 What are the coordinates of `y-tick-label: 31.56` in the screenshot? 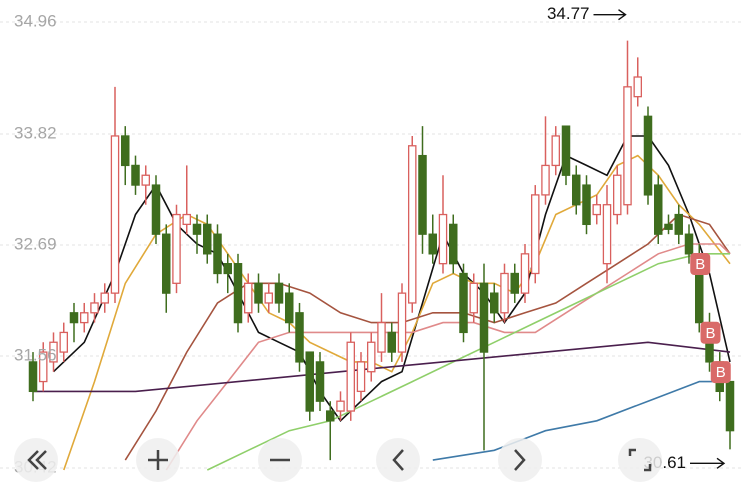 It's located at (35, 354).